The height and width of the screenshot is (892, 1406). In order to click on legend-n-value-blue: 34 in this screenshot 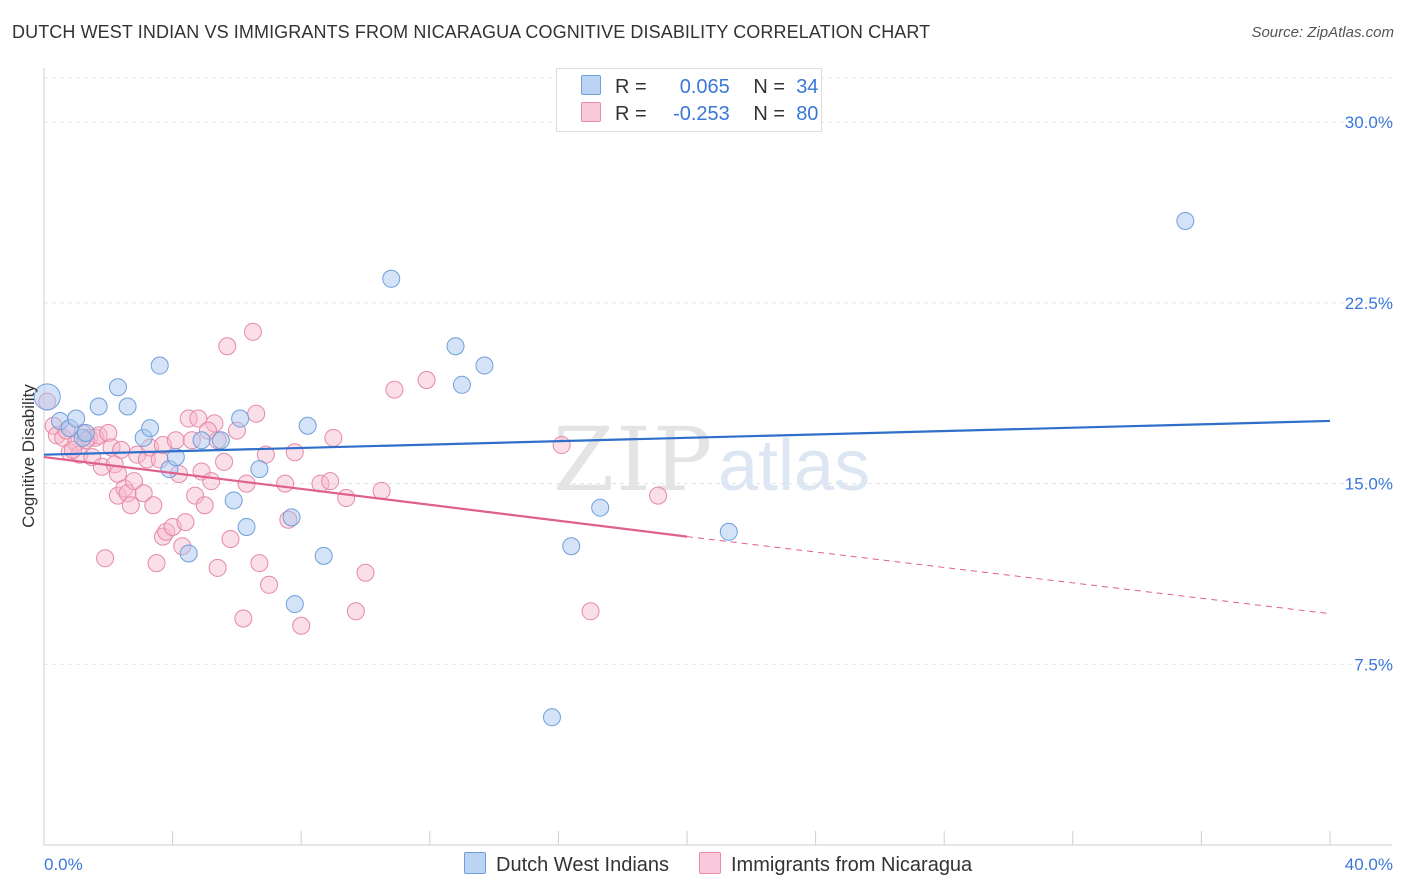, I will do `click(807, 87)`.